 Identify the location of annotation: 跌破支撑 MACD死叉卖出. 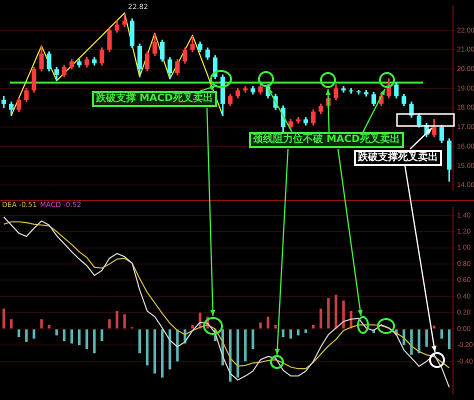
(154, 99).